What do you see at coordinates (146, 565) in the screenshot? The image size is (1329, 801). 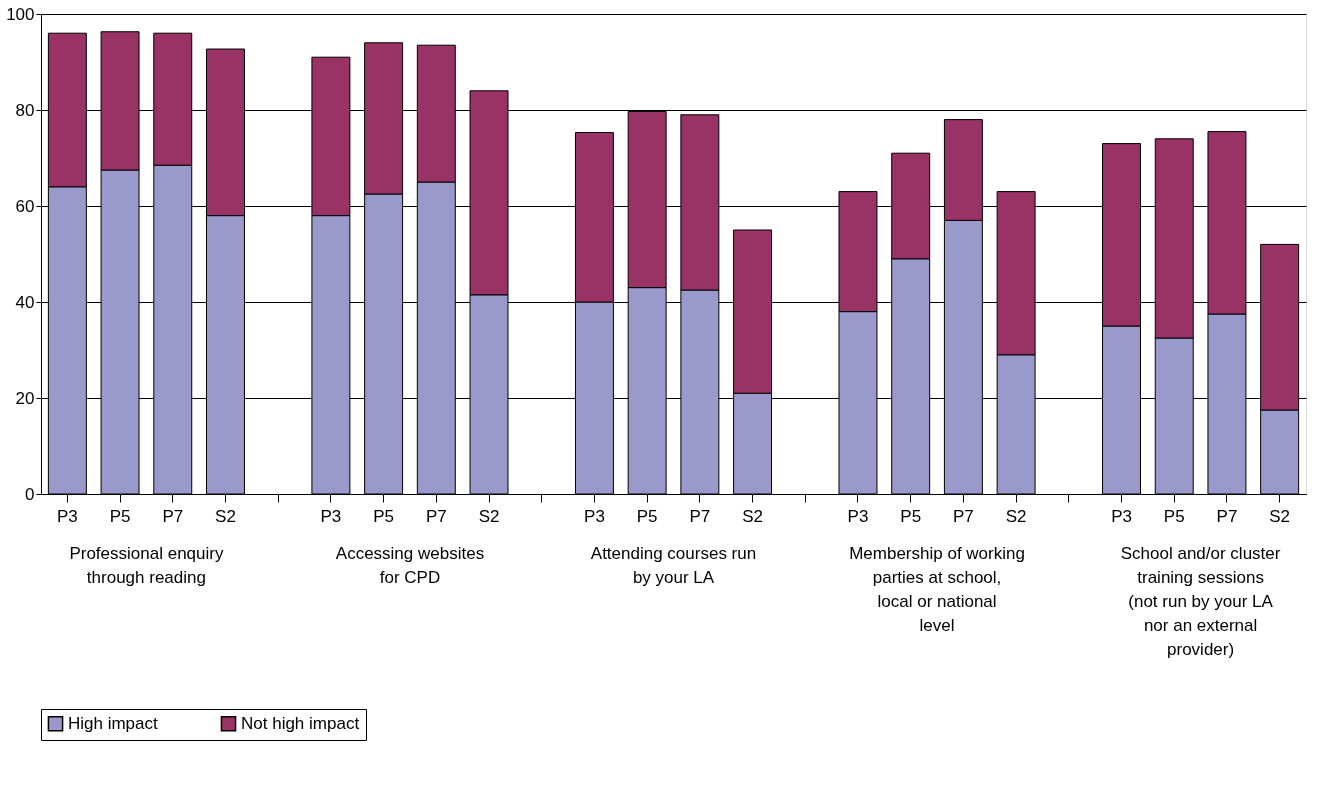 I see `text: Professional enquiry through reading` at bounding box center [146, 565].